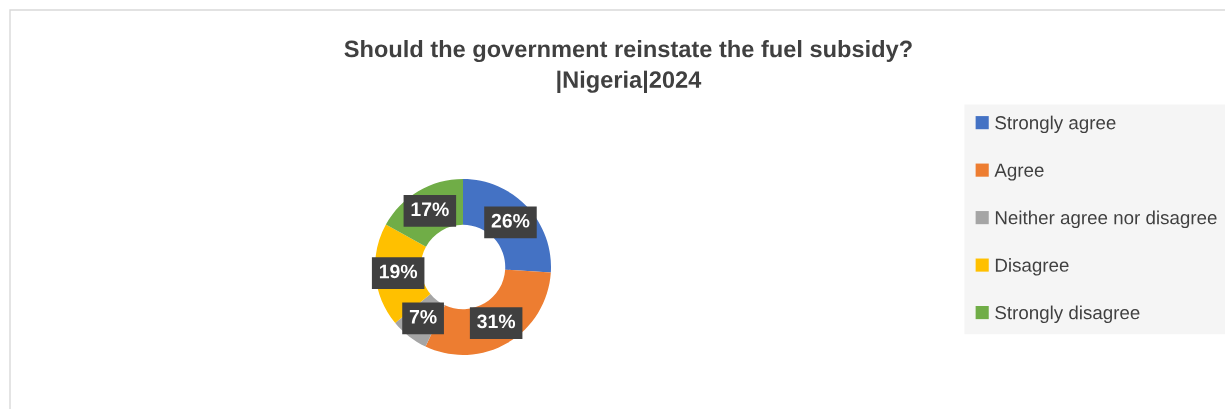  Describe the element at coordinates (1032, 267) in the screenshot. I see `legend-label: Disagree` at that location.